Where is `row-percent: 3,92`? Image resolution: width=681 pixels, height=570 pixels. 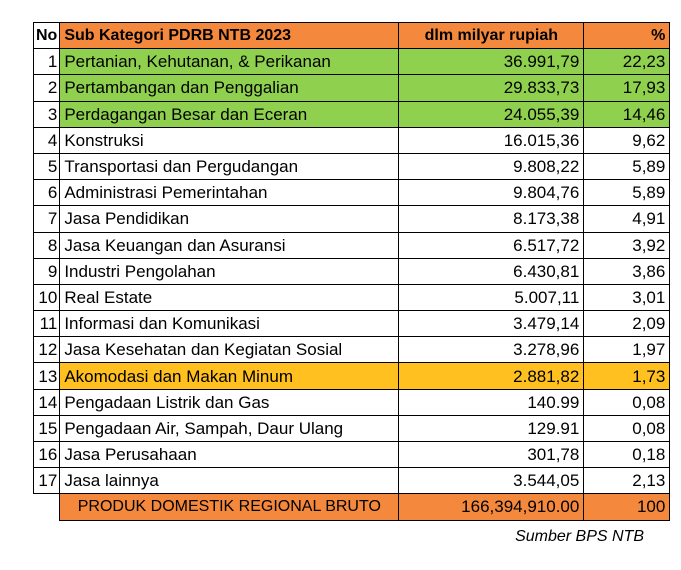
row-percent: 3,92 is located at coordinates (627, 245).